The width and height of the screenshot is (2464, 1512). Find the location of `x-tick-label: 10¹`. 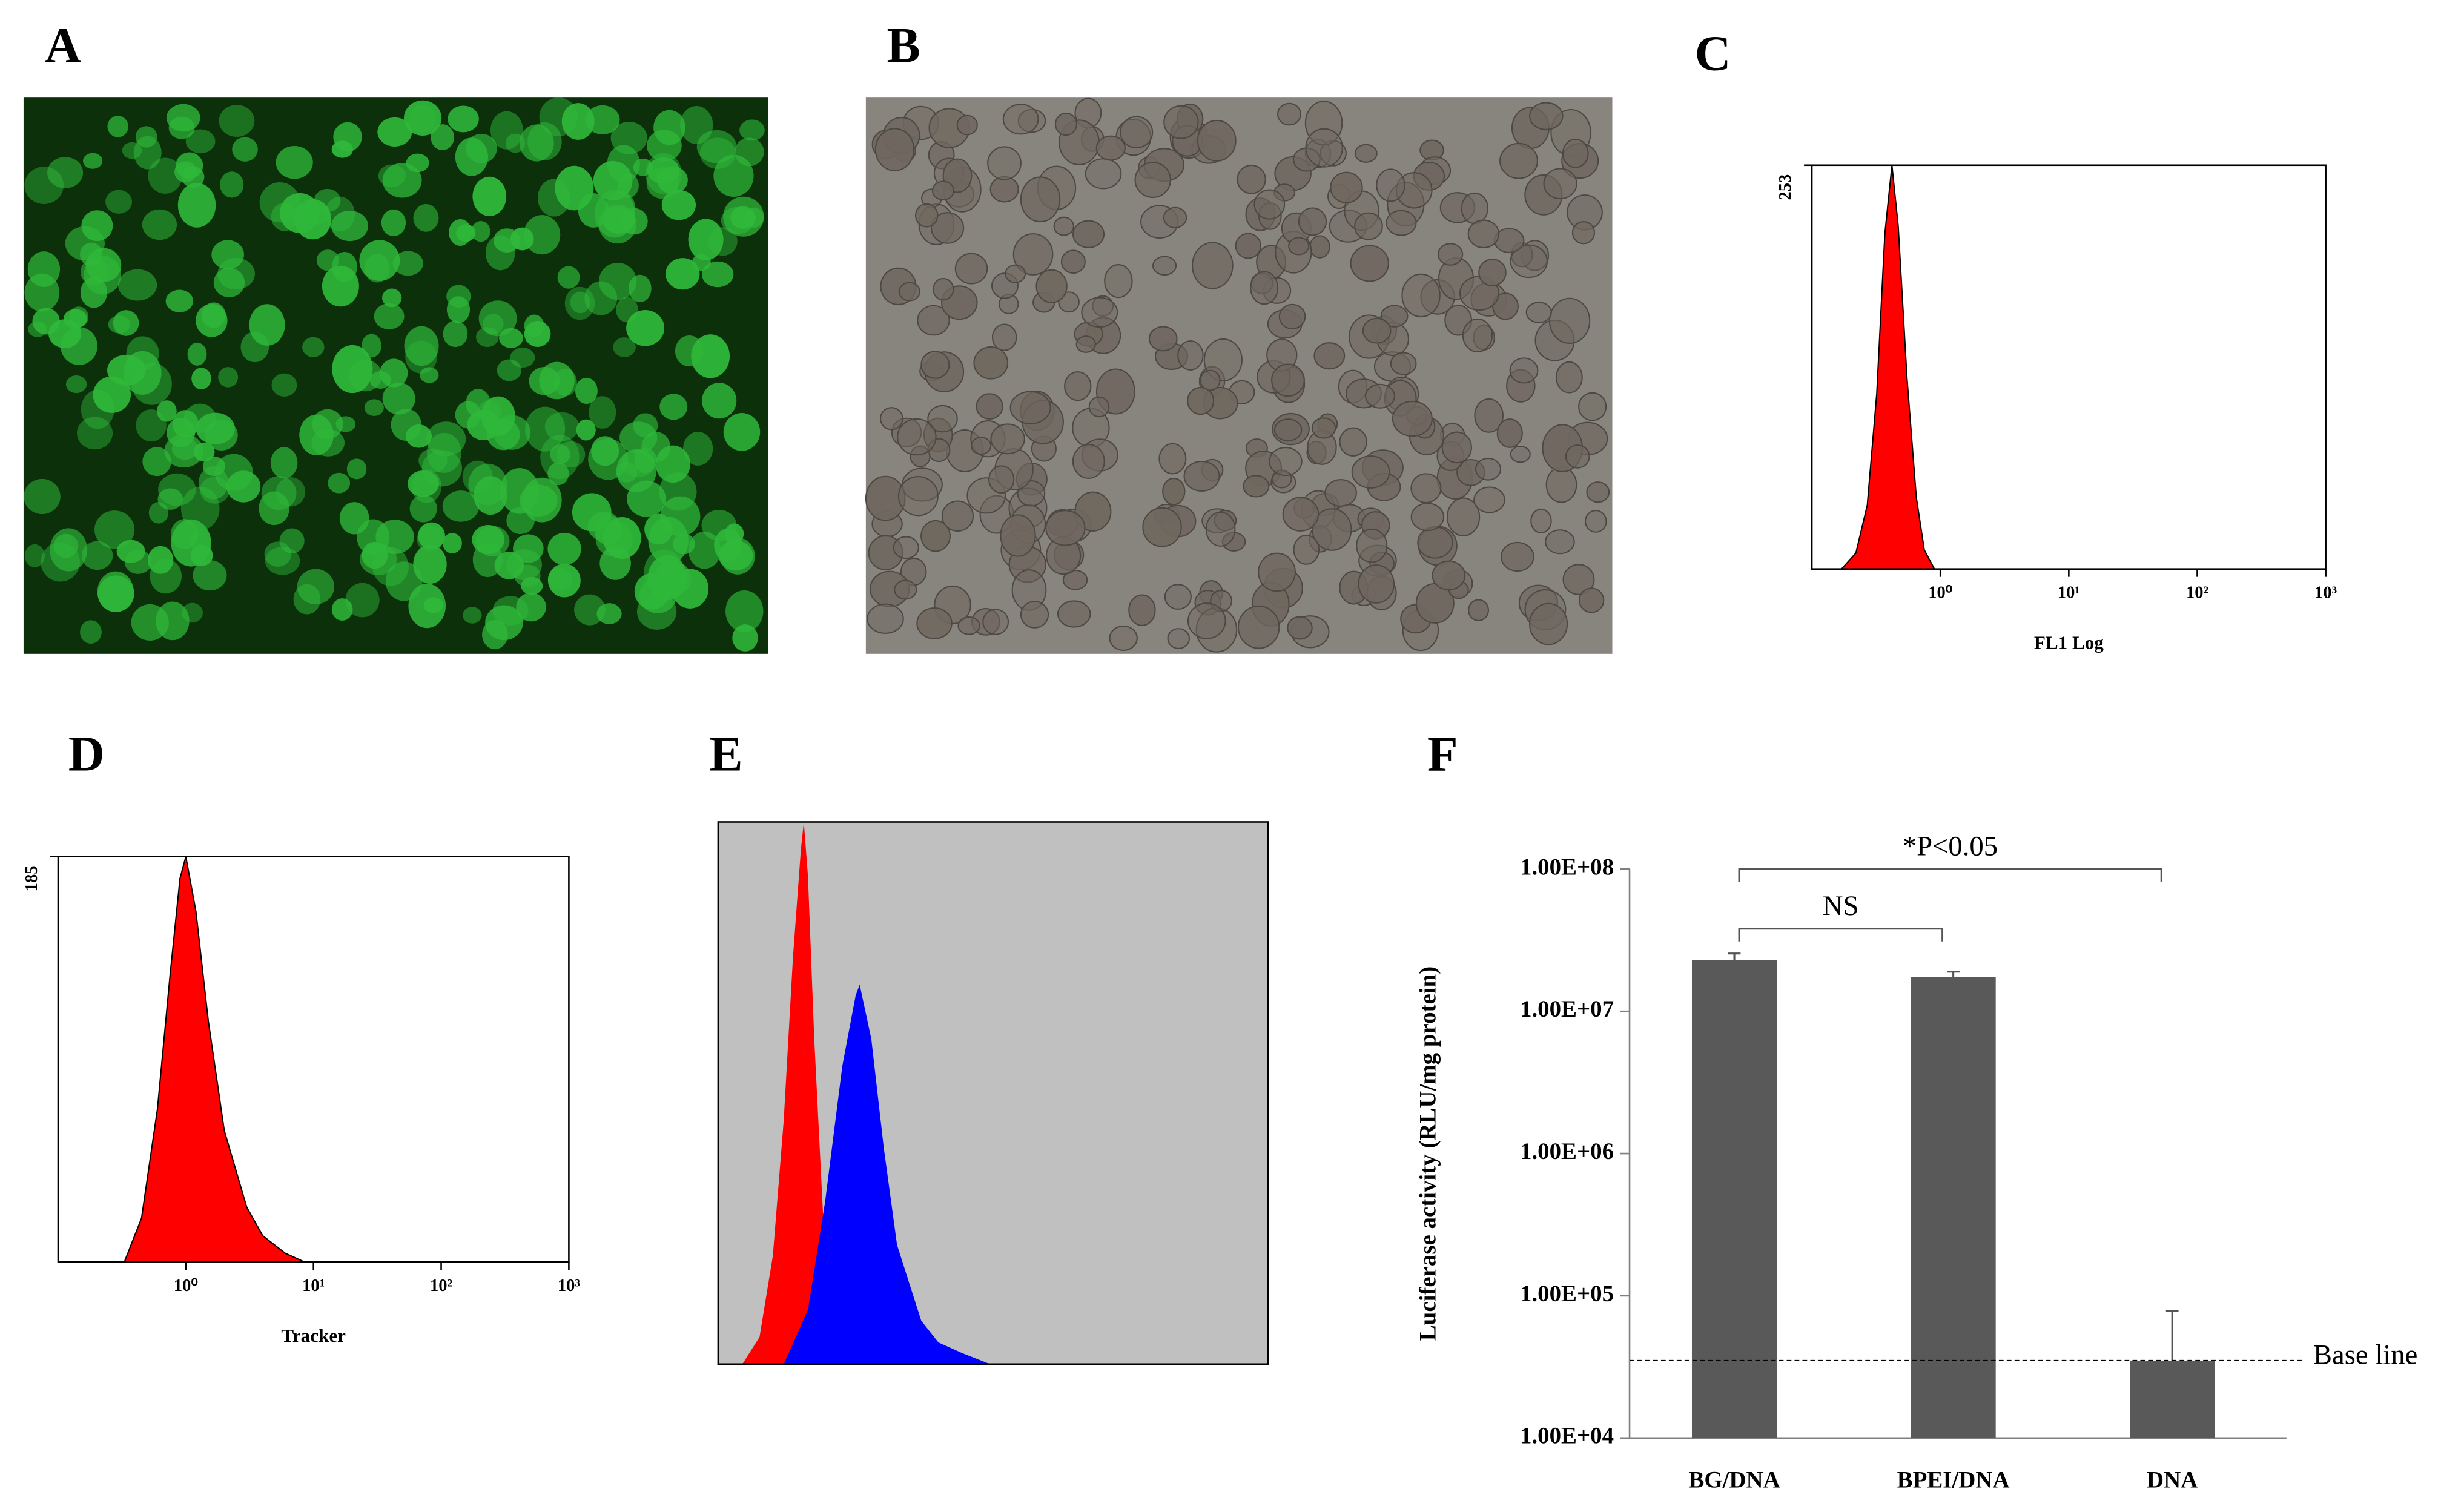

x-tick-label: 10¹ is located at coordinates (313, 1285).